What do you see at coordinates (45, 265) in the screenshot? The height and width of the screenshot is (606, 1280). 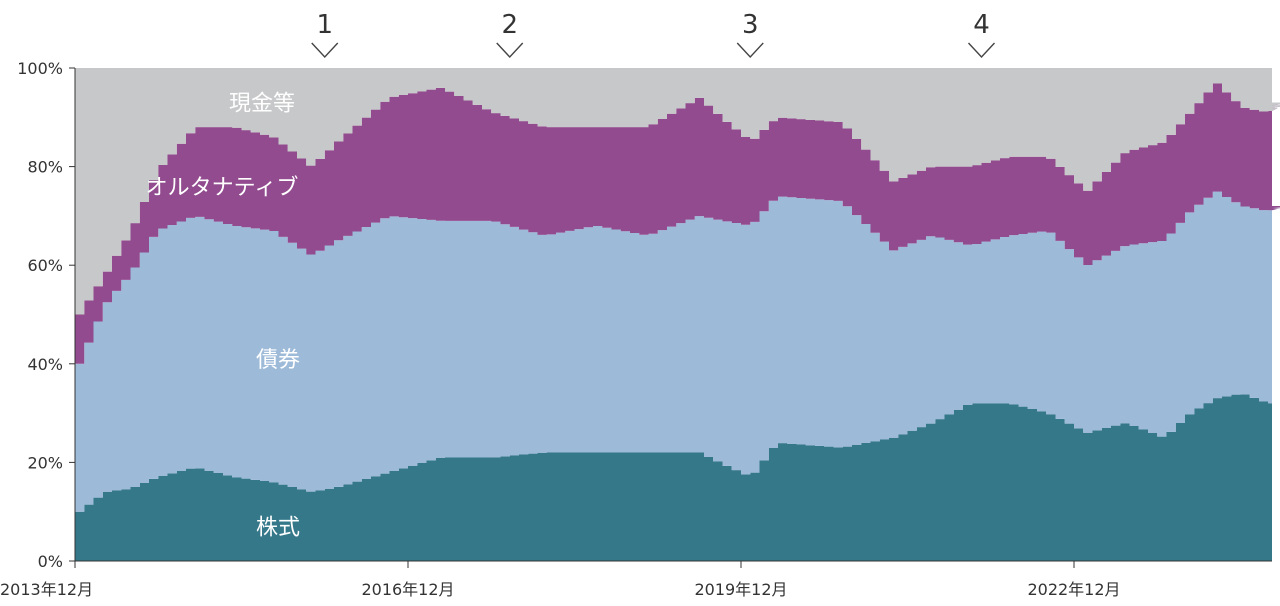 I see `y-tick-label: 60%` at bounding box center [45, 265].